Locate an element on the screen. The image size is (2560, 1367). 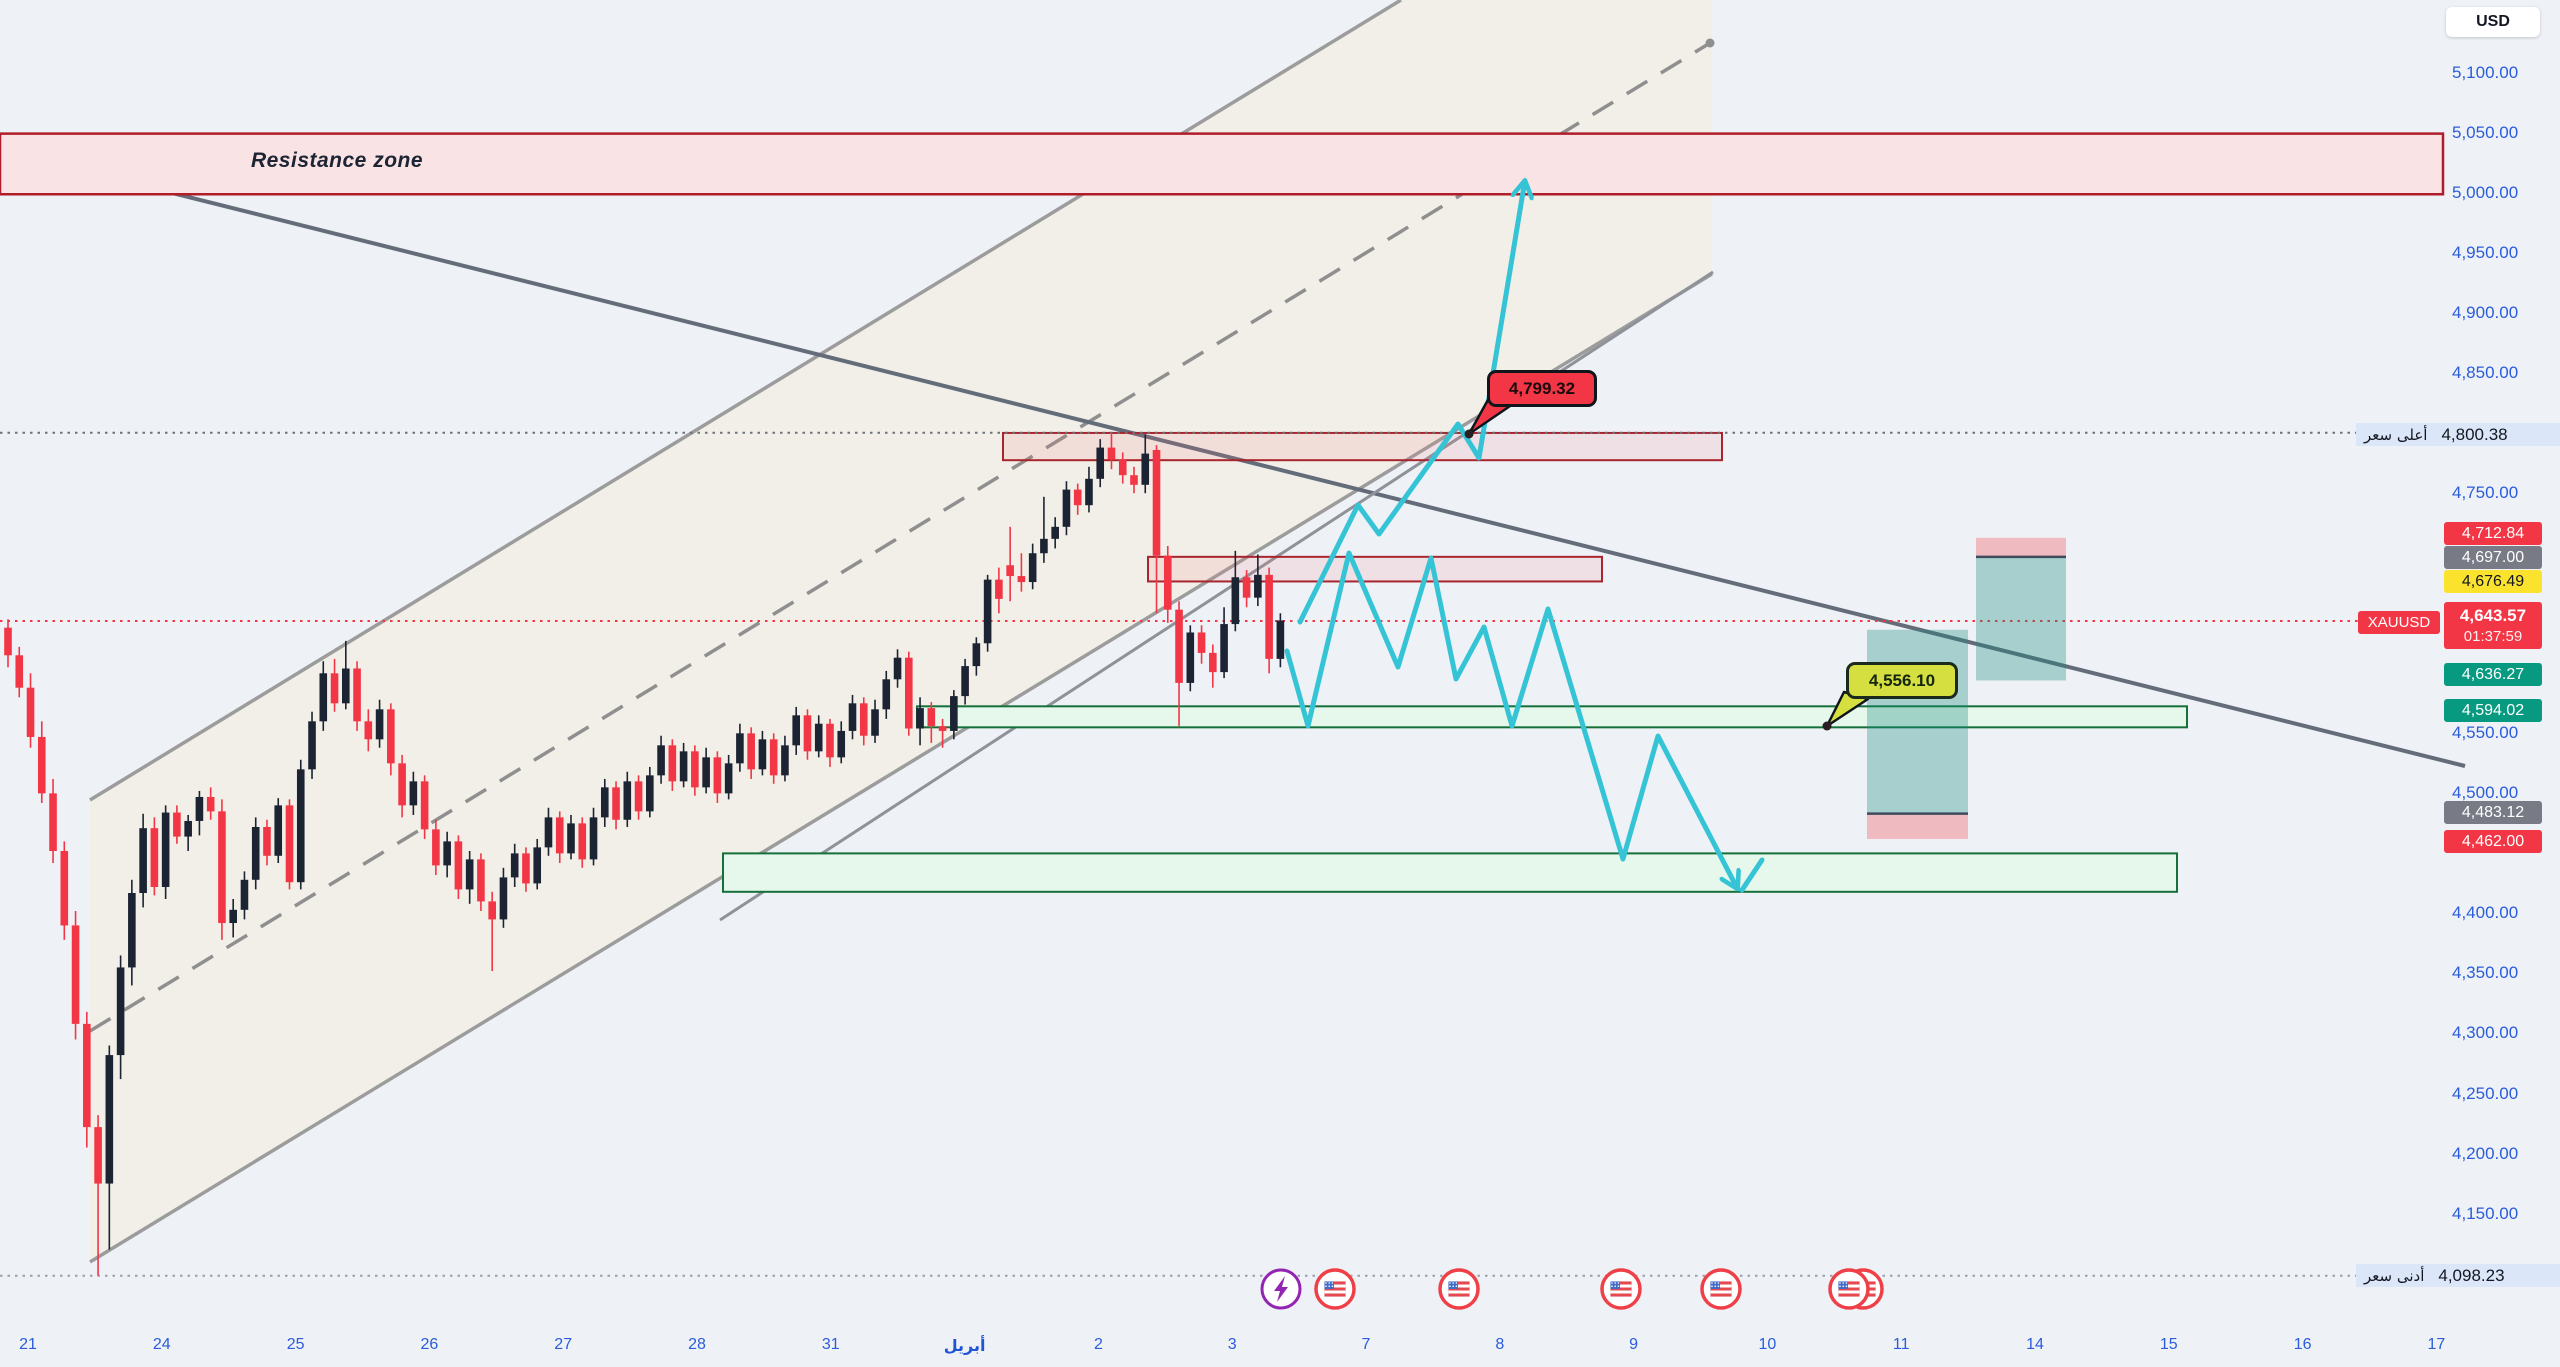
price-level-chip: 4,676.49 is located at coordinates (2493, 581).